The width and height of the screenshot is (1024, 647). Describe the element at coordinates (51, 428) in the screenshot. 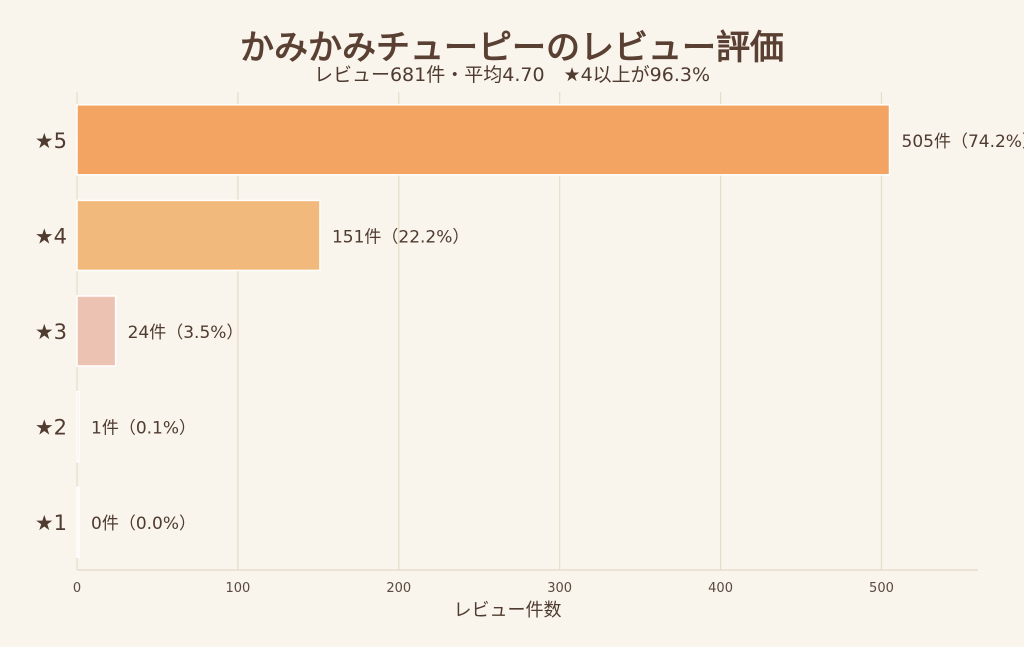

I see `y-tick-label: ★2` at that location.